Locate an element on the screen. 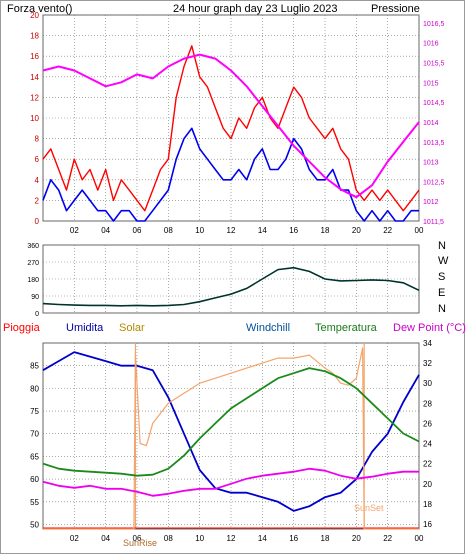 The image size is (466, 555). y-tick-label-right: 1014 is located at coordinates (431, 123).